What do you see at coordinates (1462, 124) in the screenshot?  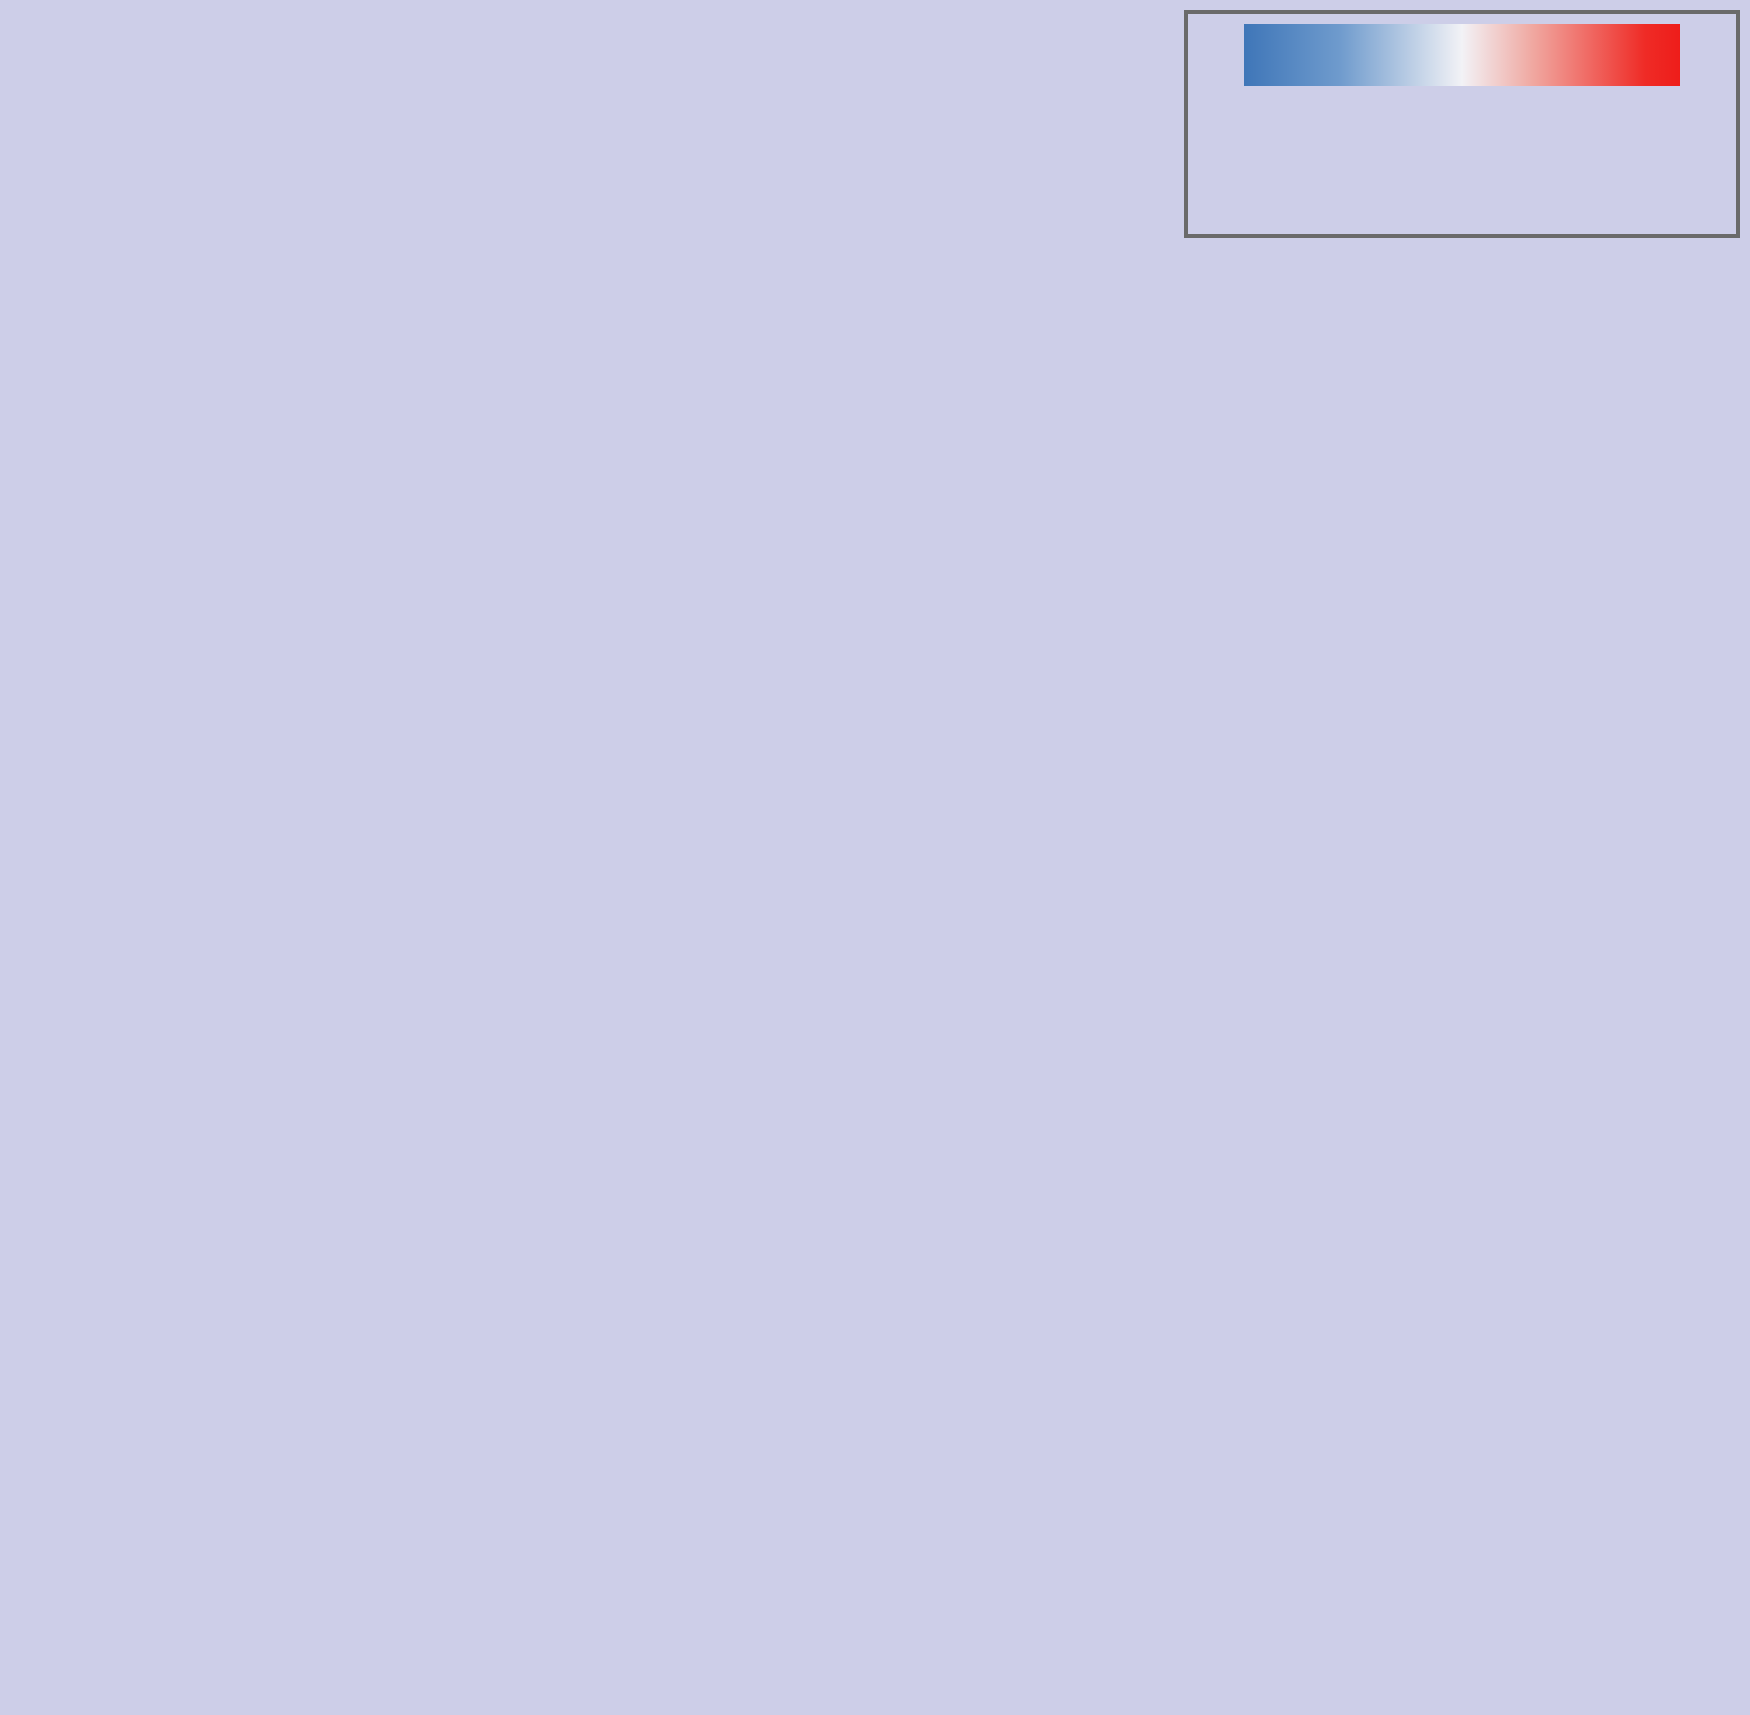 I see `legend-panel` at bounding box center [1462, 124].